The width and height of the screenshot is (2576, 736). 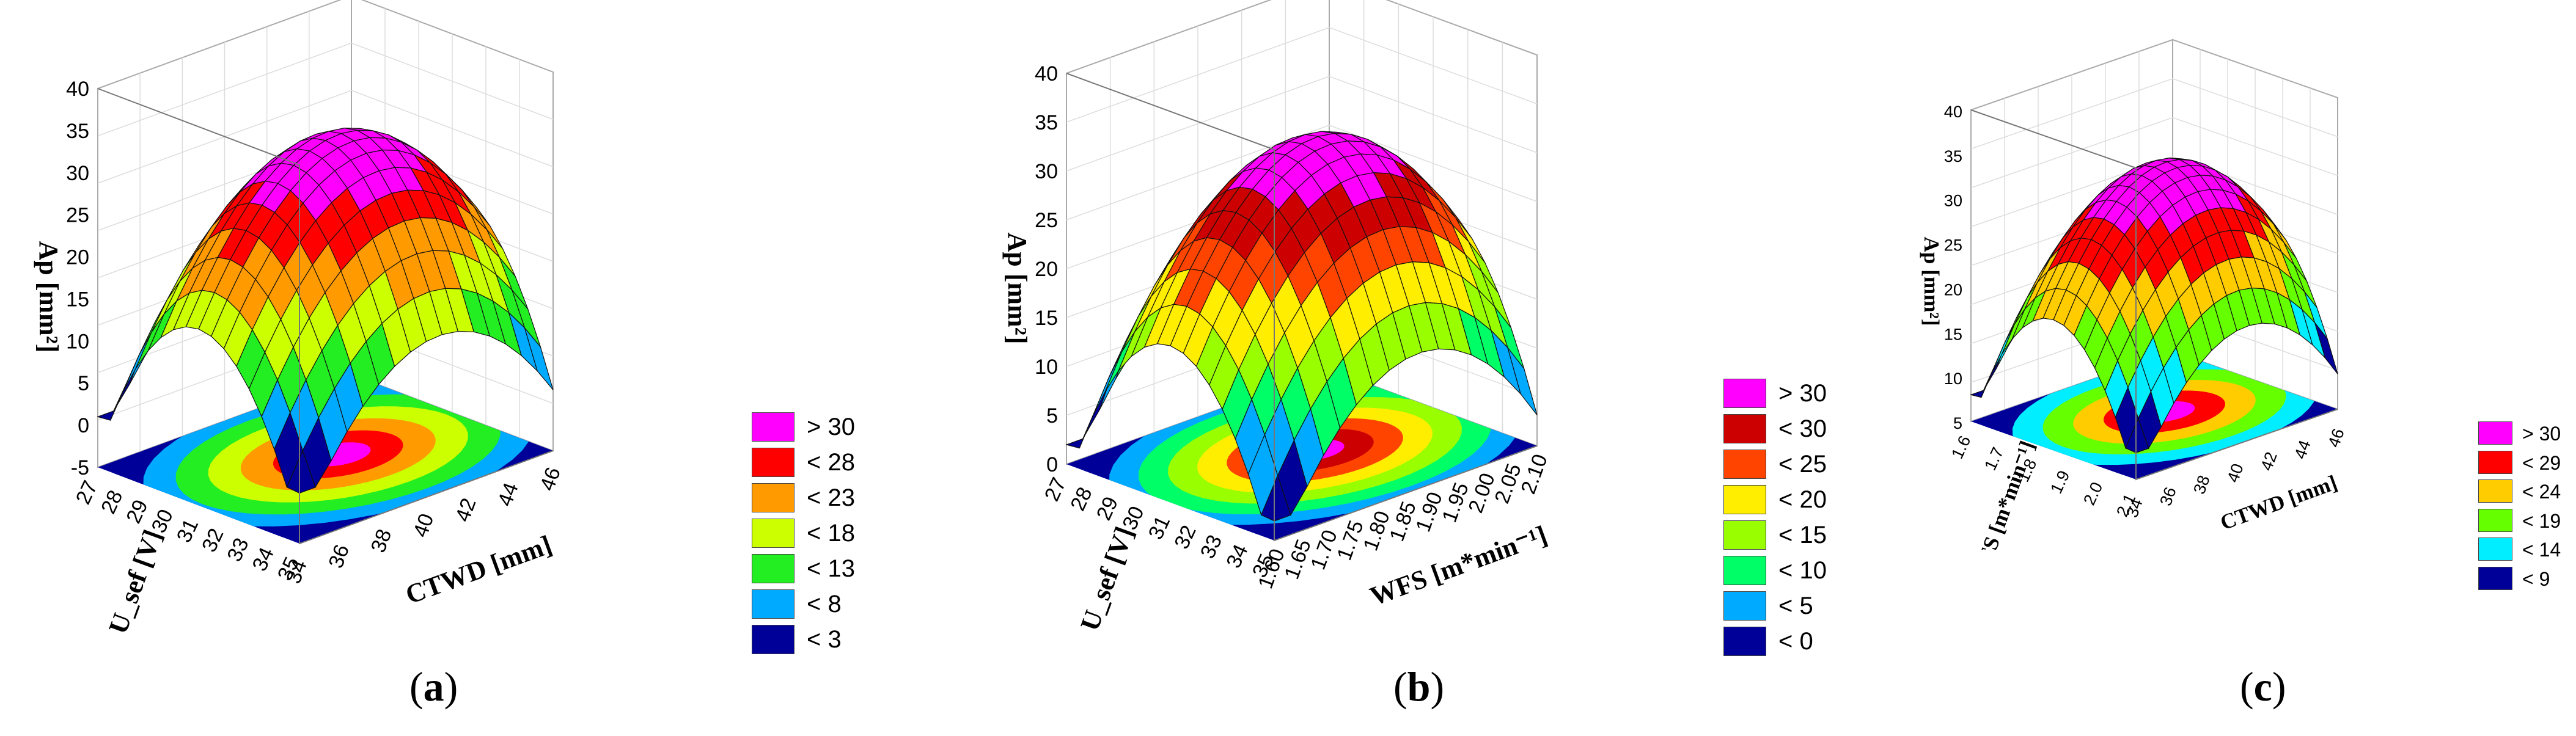 I want to click on legend-label: < 20, so click(x=1802, y=499).